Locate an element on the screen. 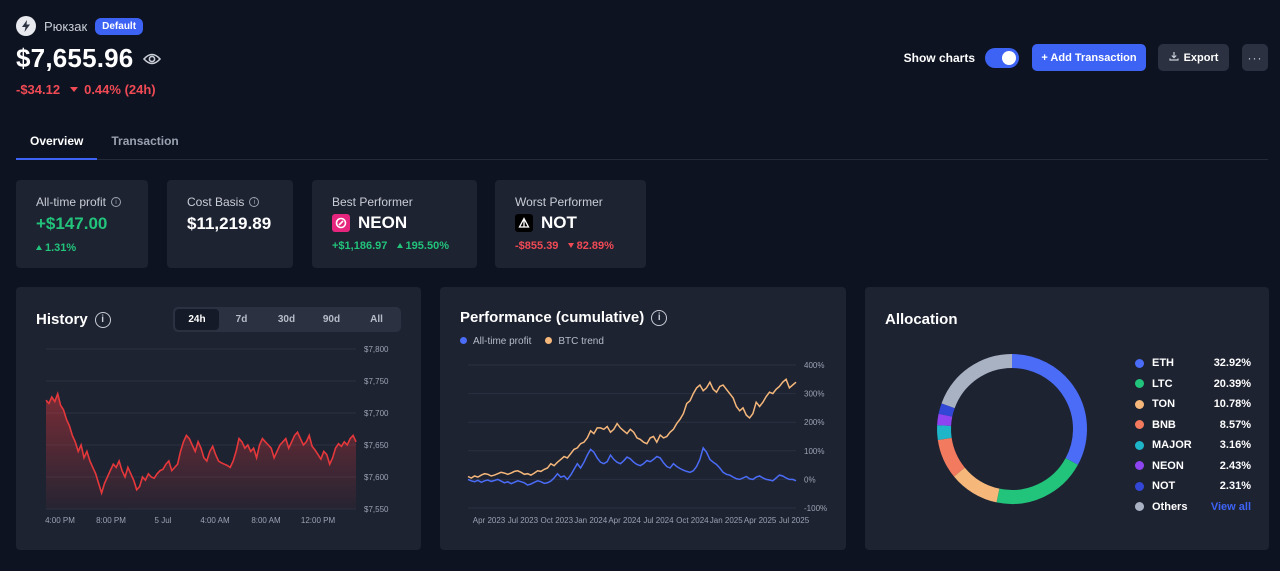 The width and height of the screenshot is (1280, 571). range-90d: 90d is located at coordinates (331, 319).